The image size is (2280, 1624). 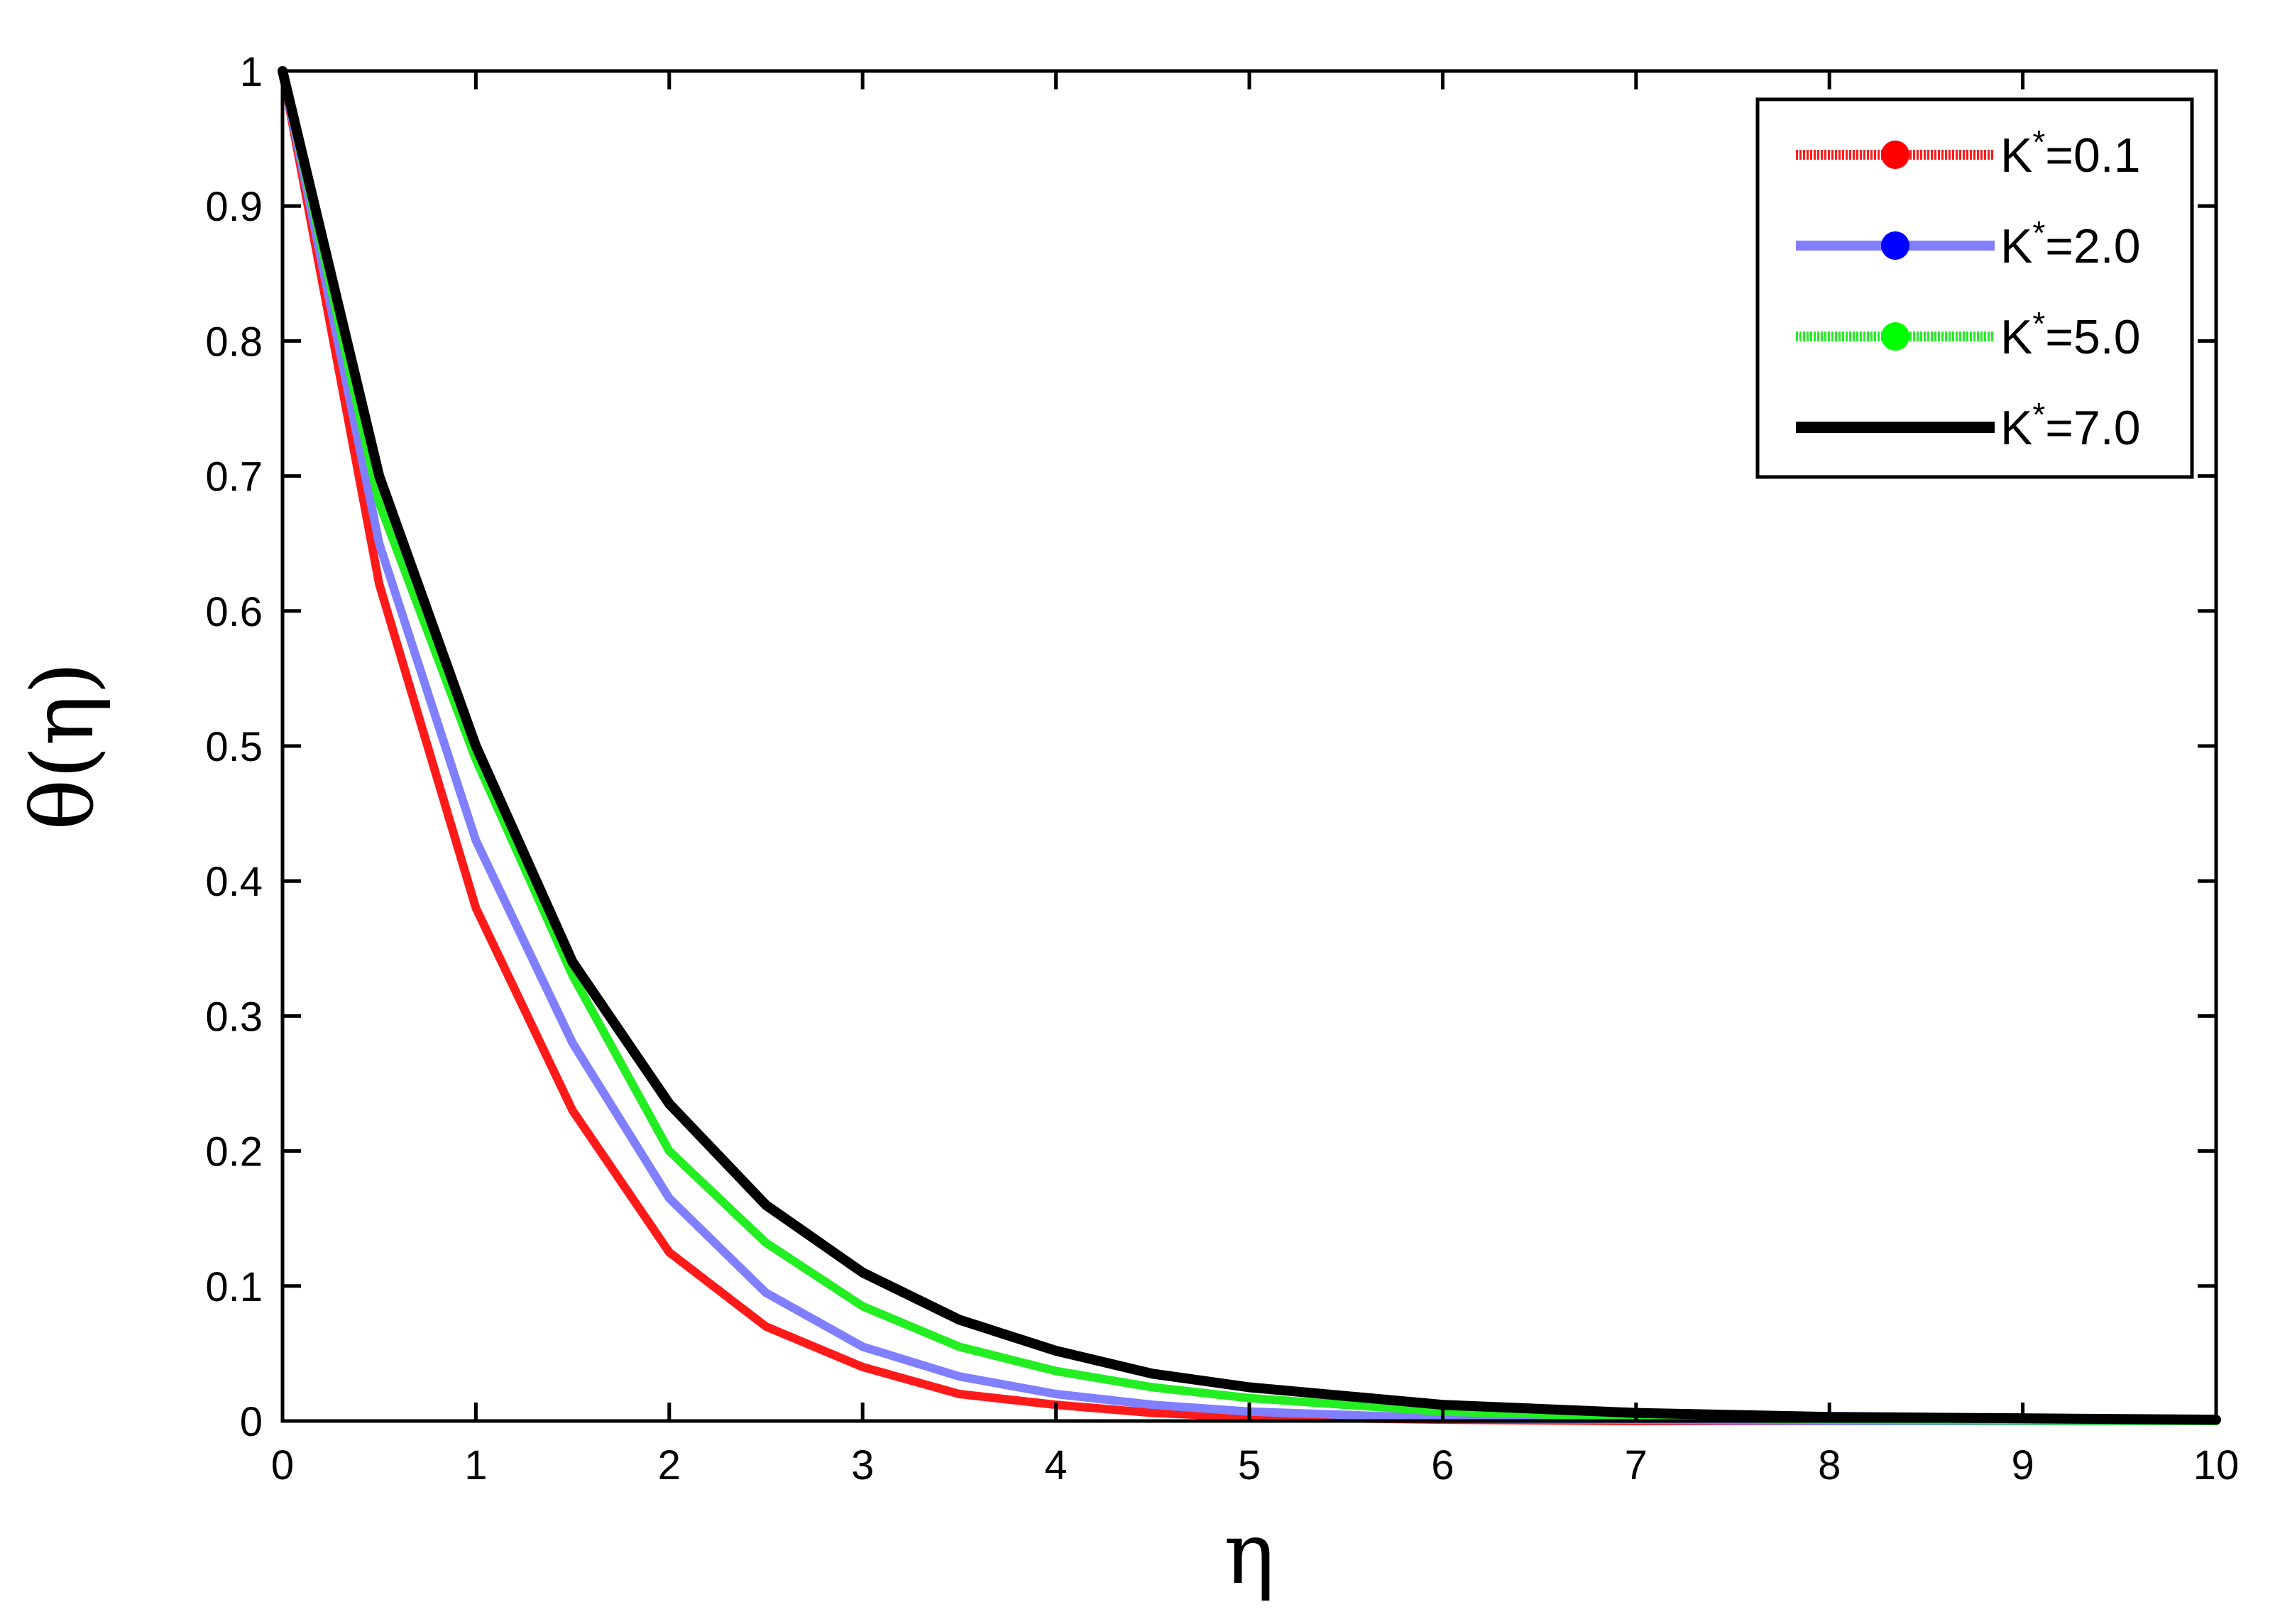 I want to click on y-tick-label-1: 0.1, so click(x=234, y=1287).